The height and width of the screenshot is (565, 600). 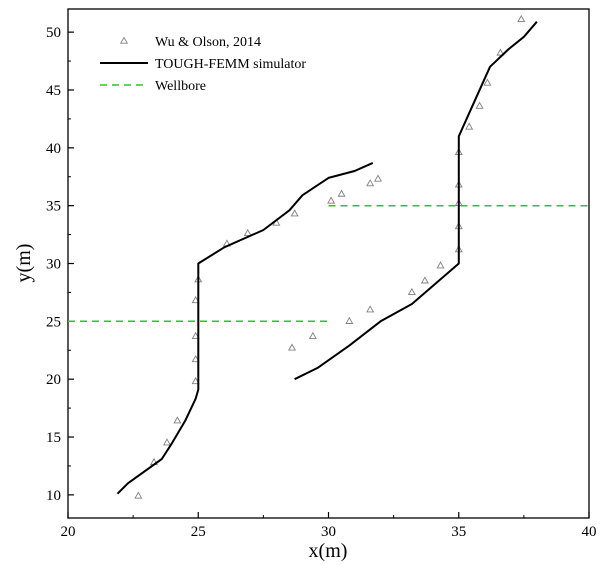 What do you see at coordinates (68, 532) in the screenshot?
I see `x-tick-label: 20` at bounding box center [68, 532].